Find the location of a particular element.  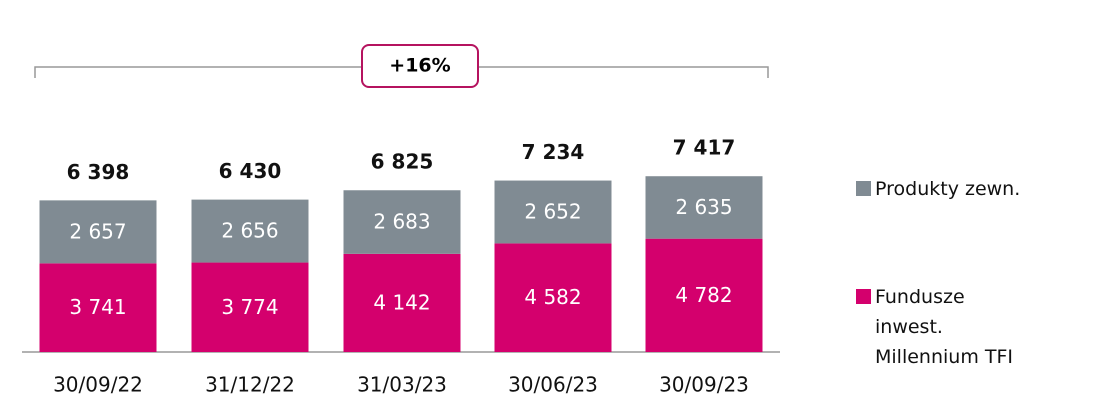

value-label: 2 652 is located at coordinates (552, 211).